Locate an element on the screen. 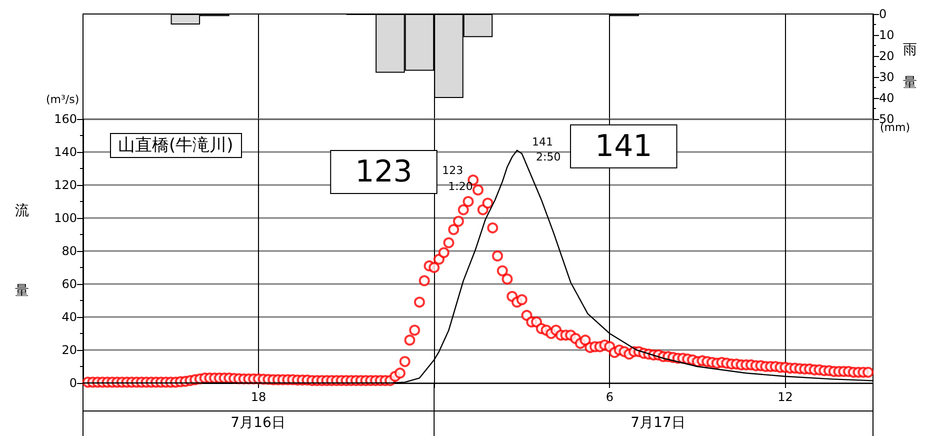 This screenshot has width=928, height=436. x-tick-label: 6 is located at coordinates (610, 397).